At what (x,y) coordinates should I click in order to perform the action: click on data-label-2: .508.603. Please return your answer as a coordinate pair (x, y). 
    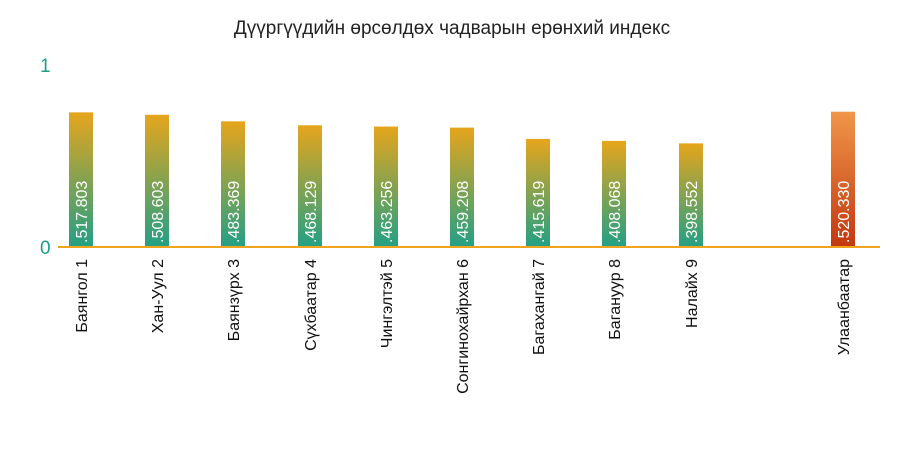
    Looking at the image, I should click on (158, 212).